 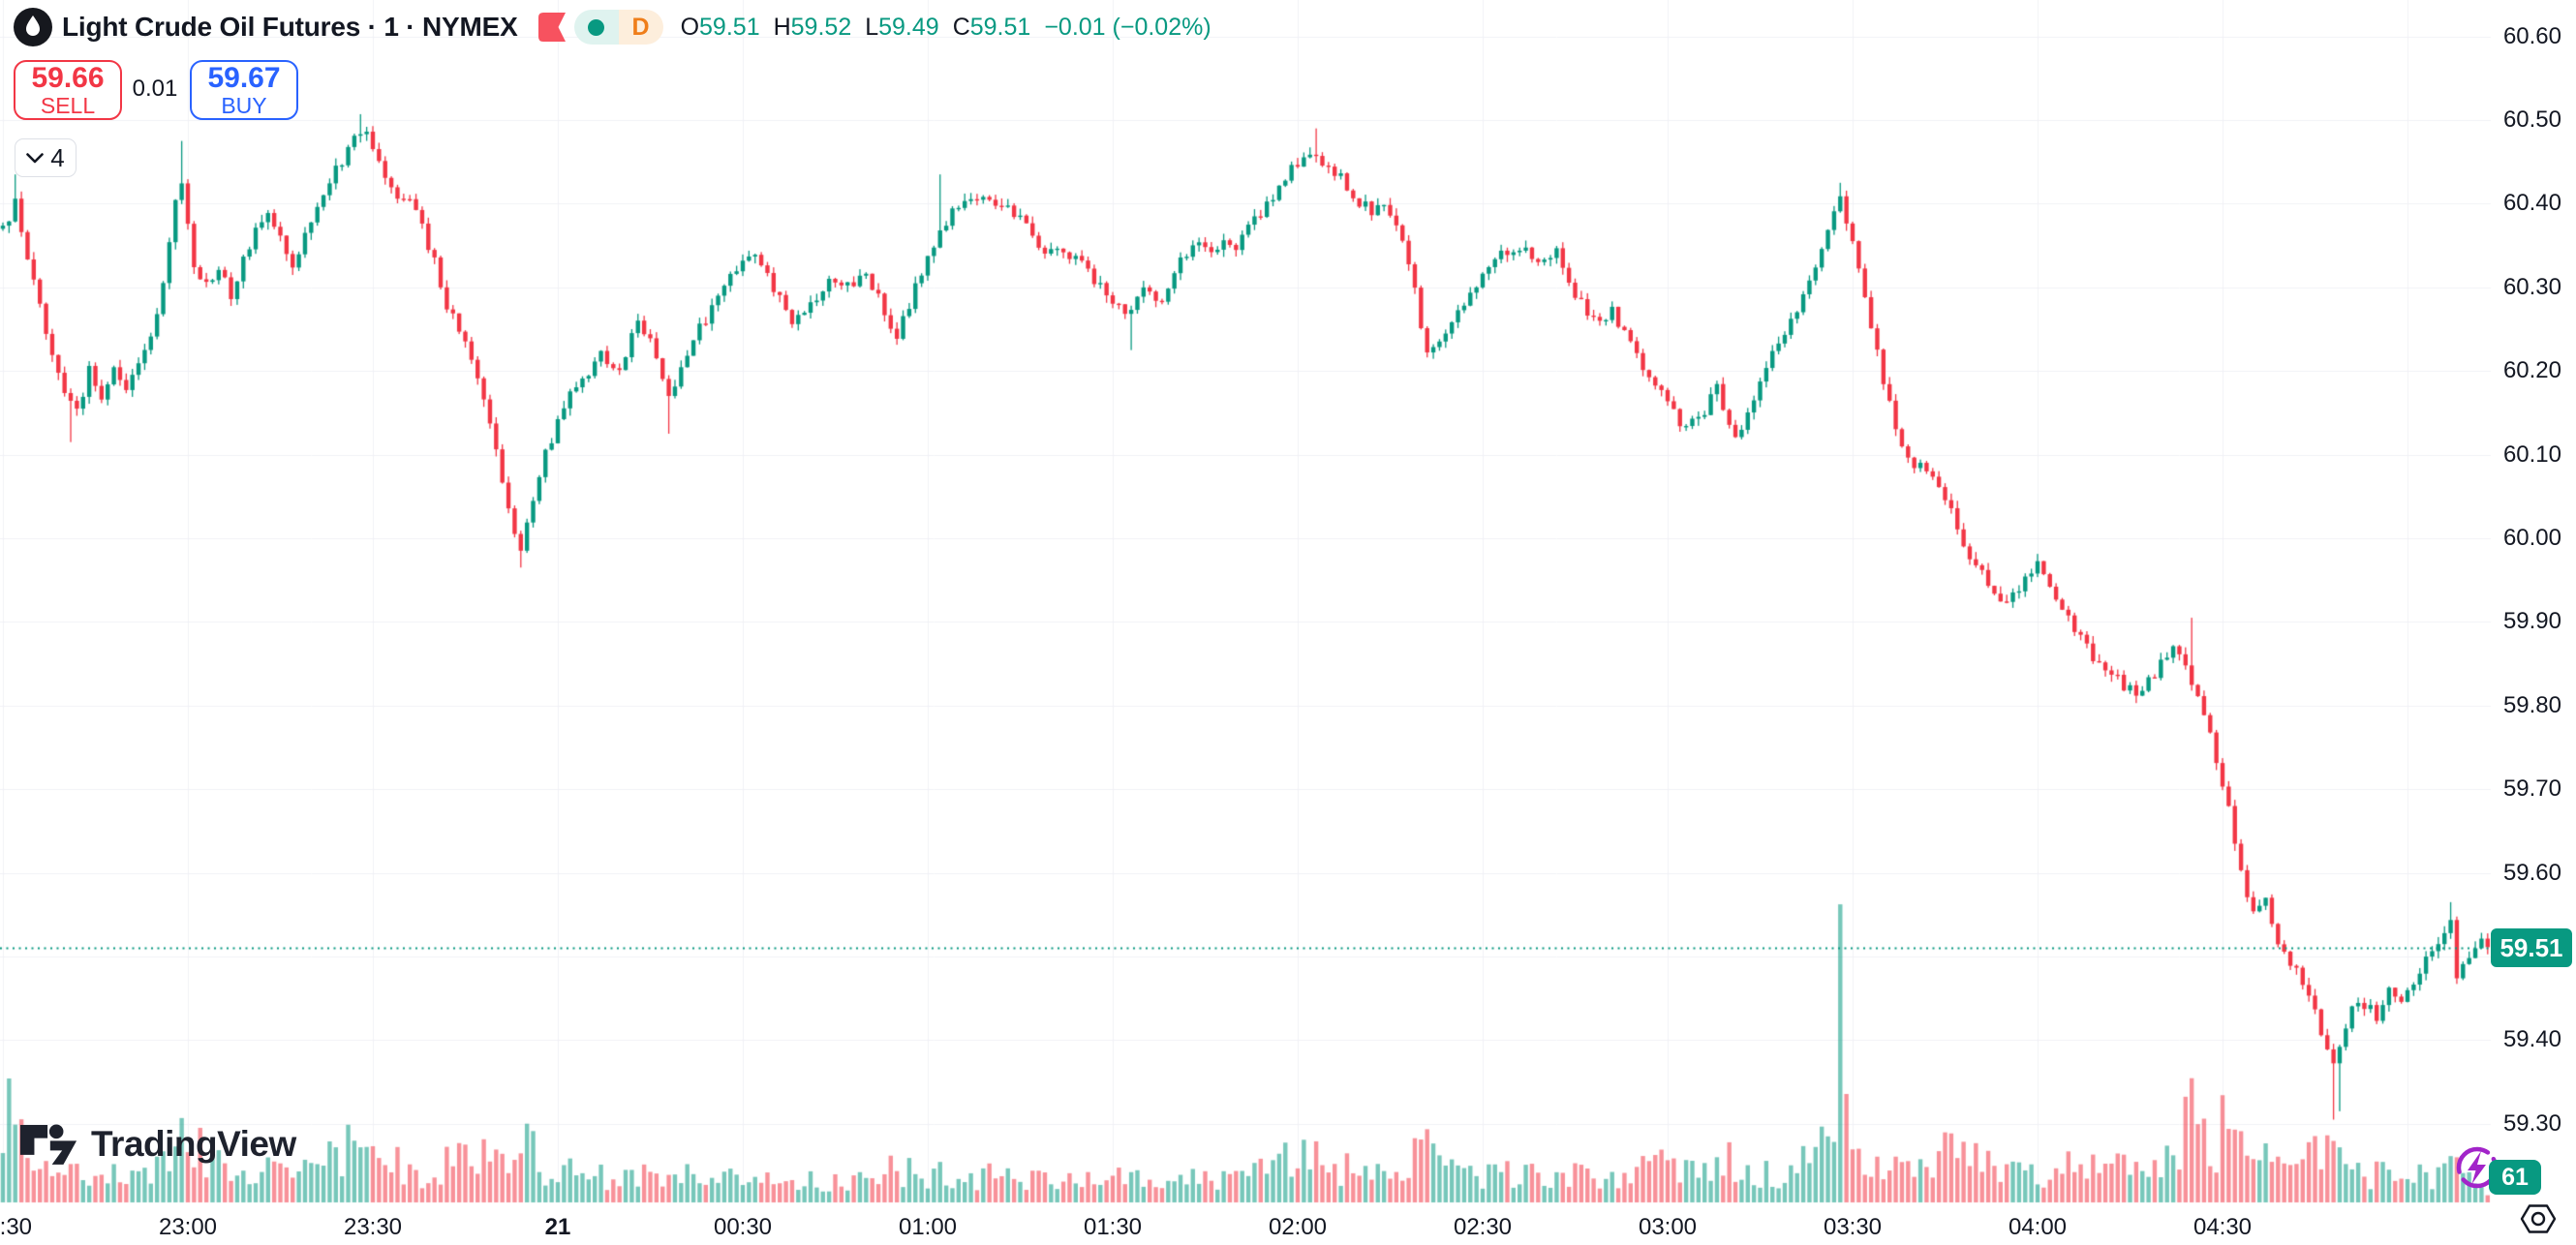 What do you see at coordinates (48, 1144) in the screenshot?
I see `tradingview-mark-icon` at bounding box center [48, 1144].